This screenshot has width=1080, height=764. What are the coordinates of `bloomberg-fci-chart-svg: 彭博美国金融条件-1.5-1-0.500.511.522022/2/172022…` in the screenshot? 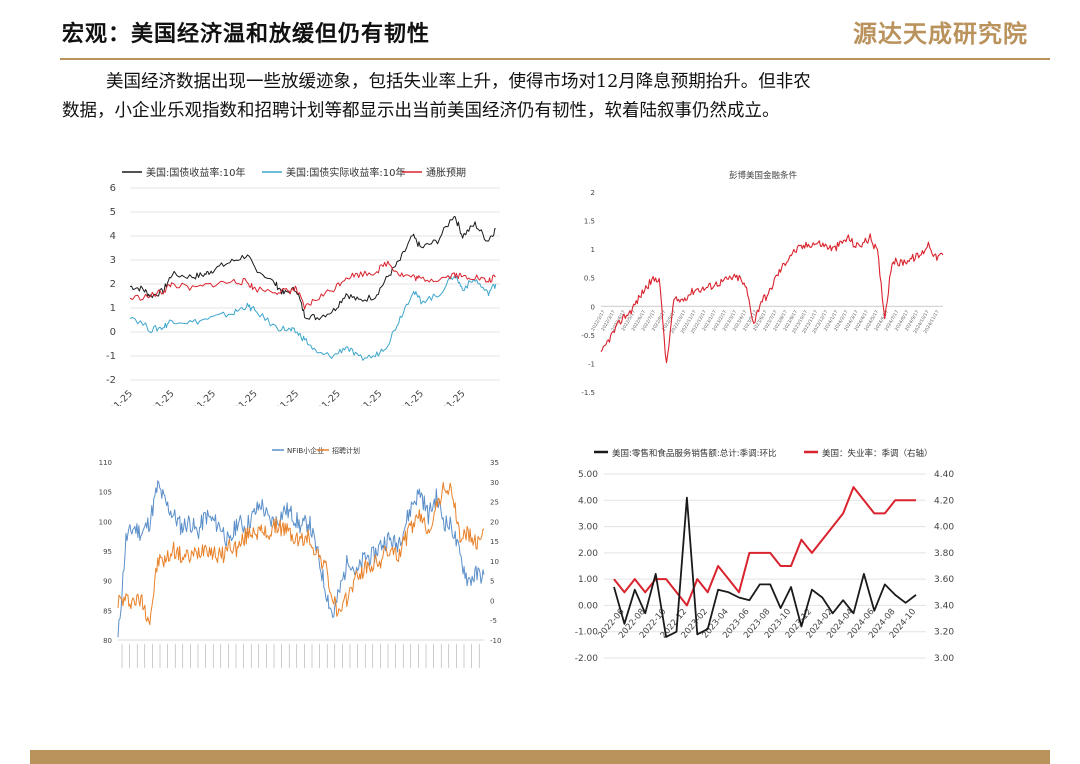 It's located at (762, 283).